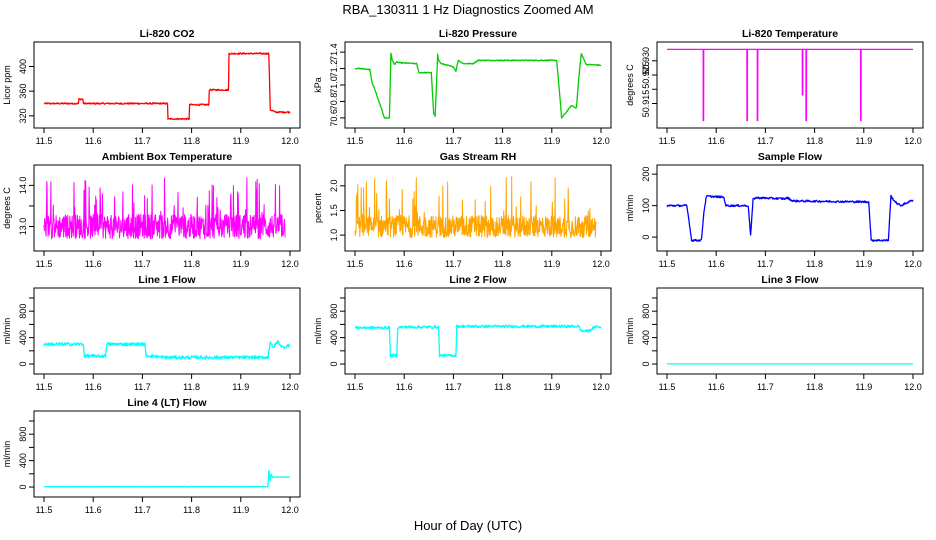  I want to click on y-tick-label: 320, so click(23, 115).